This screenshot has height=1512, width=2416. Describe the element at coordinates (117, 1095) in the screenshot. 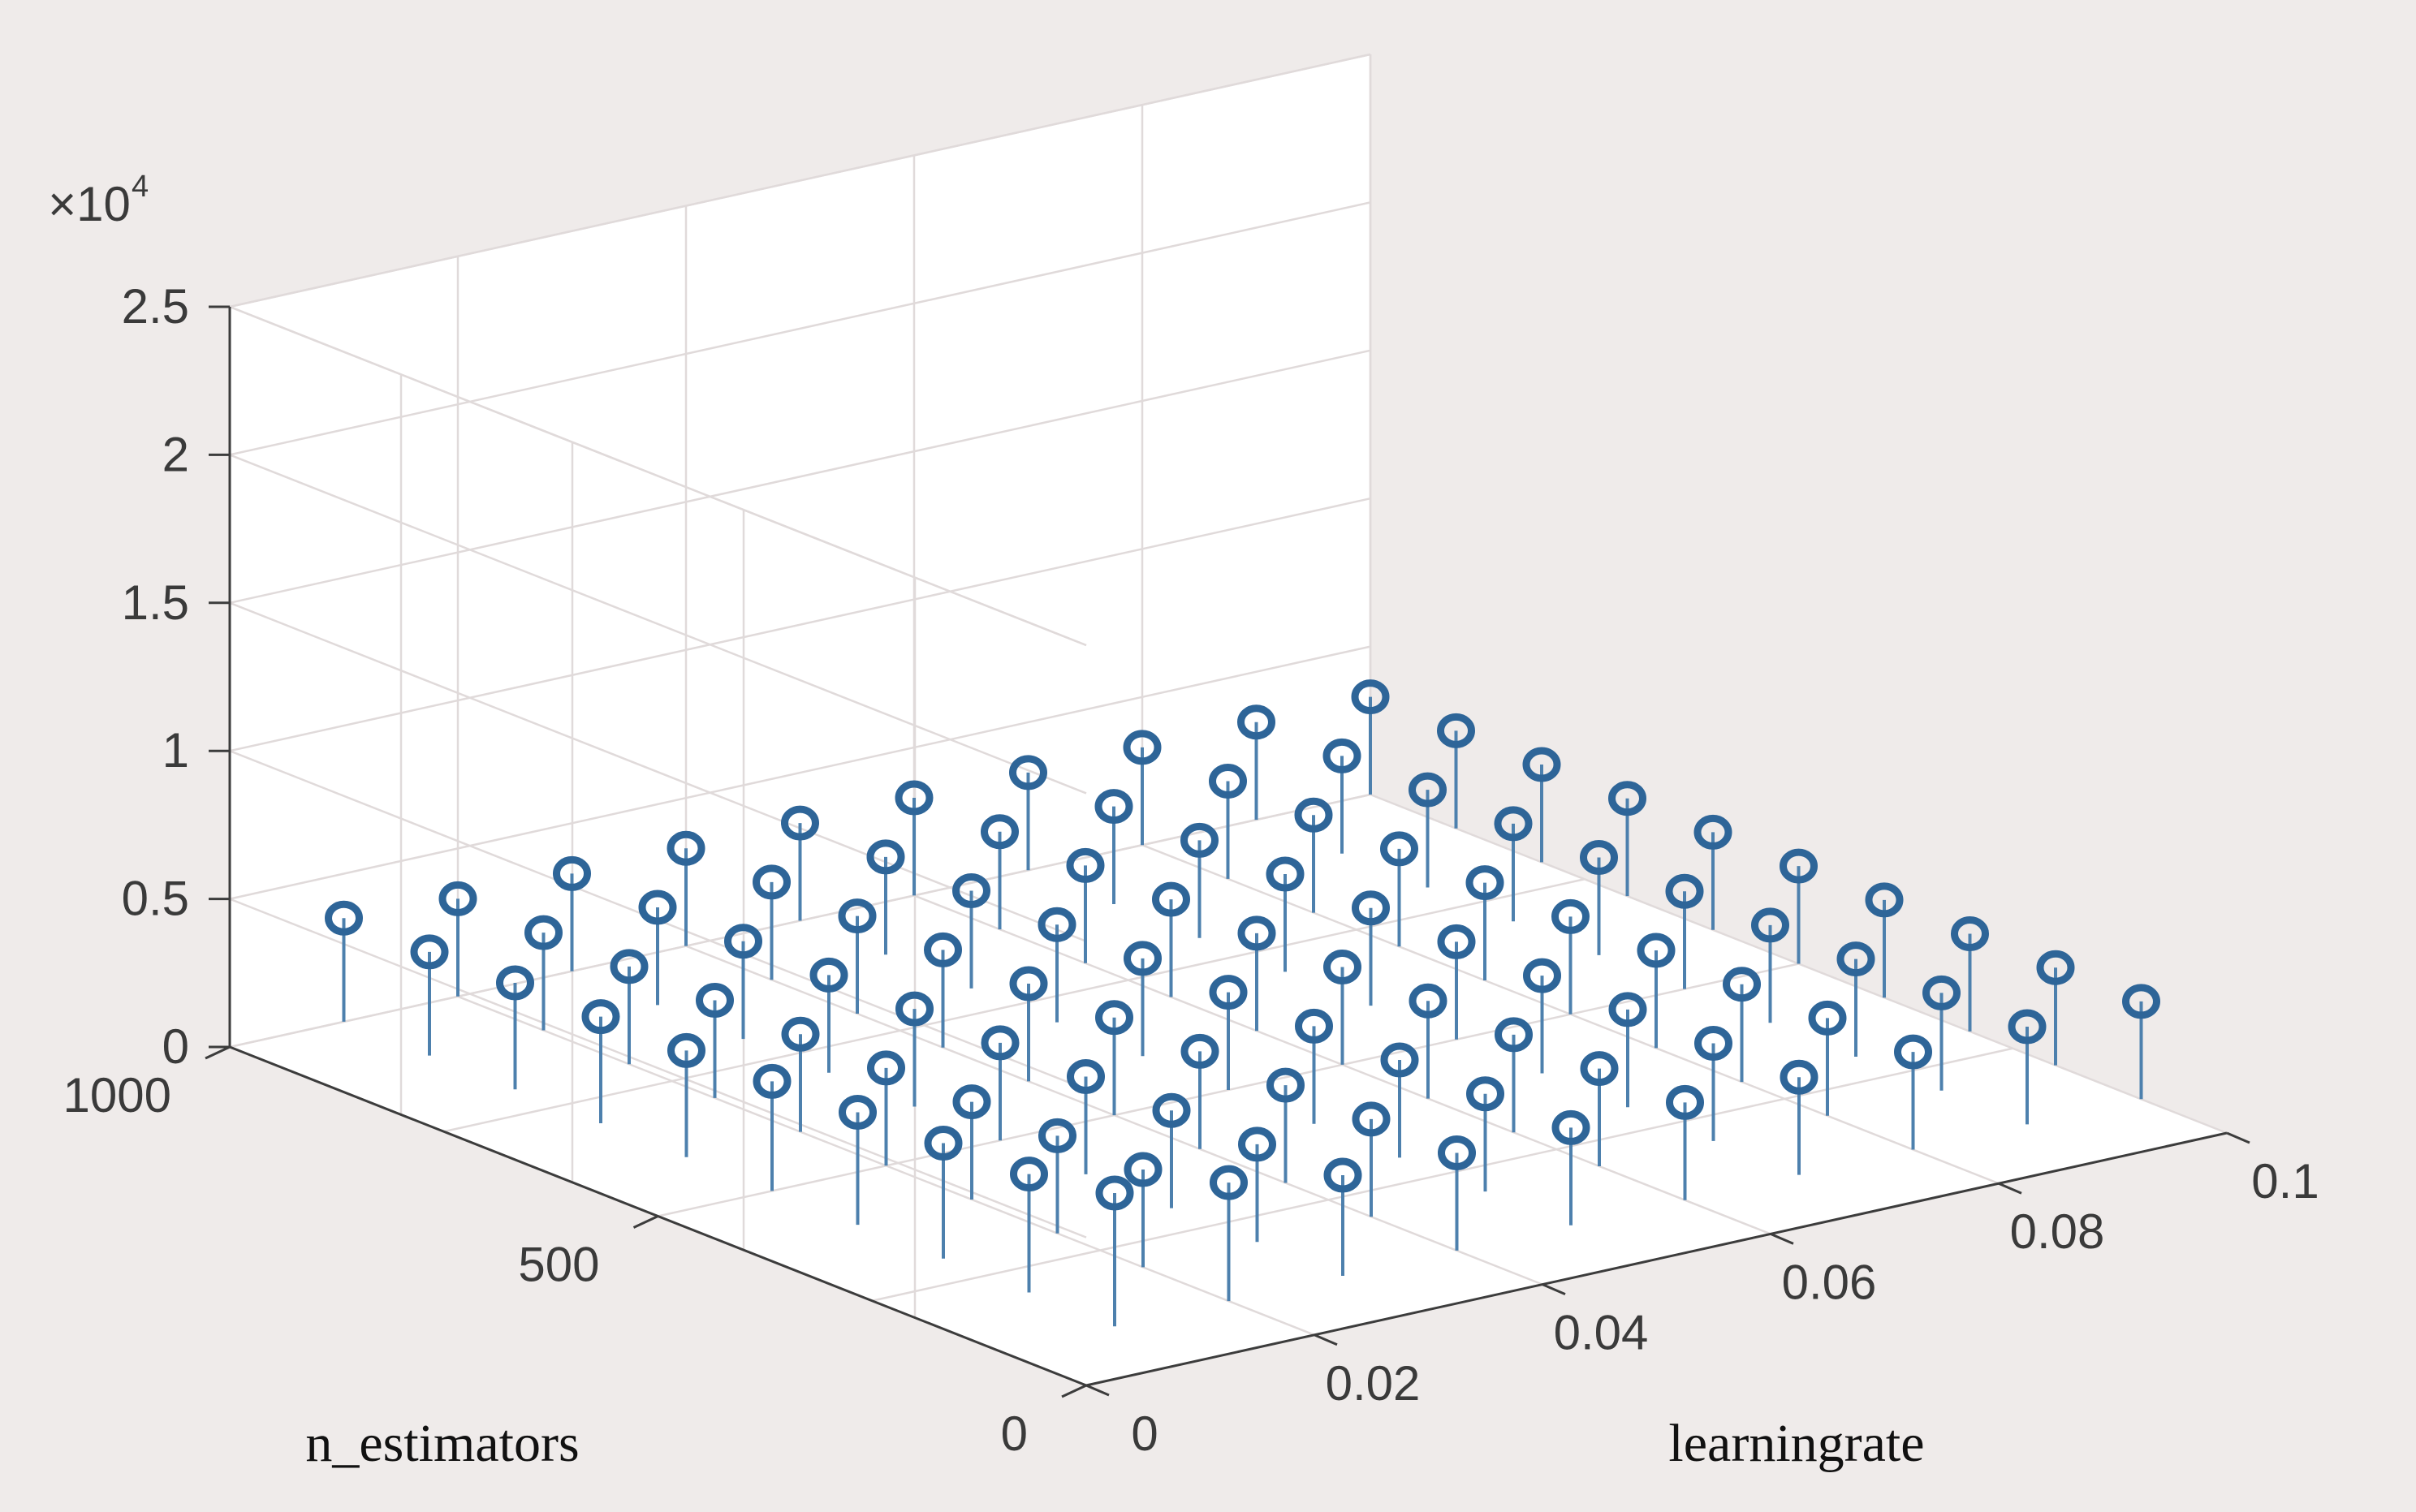

I see `y-tick-label: 1000` at that location.